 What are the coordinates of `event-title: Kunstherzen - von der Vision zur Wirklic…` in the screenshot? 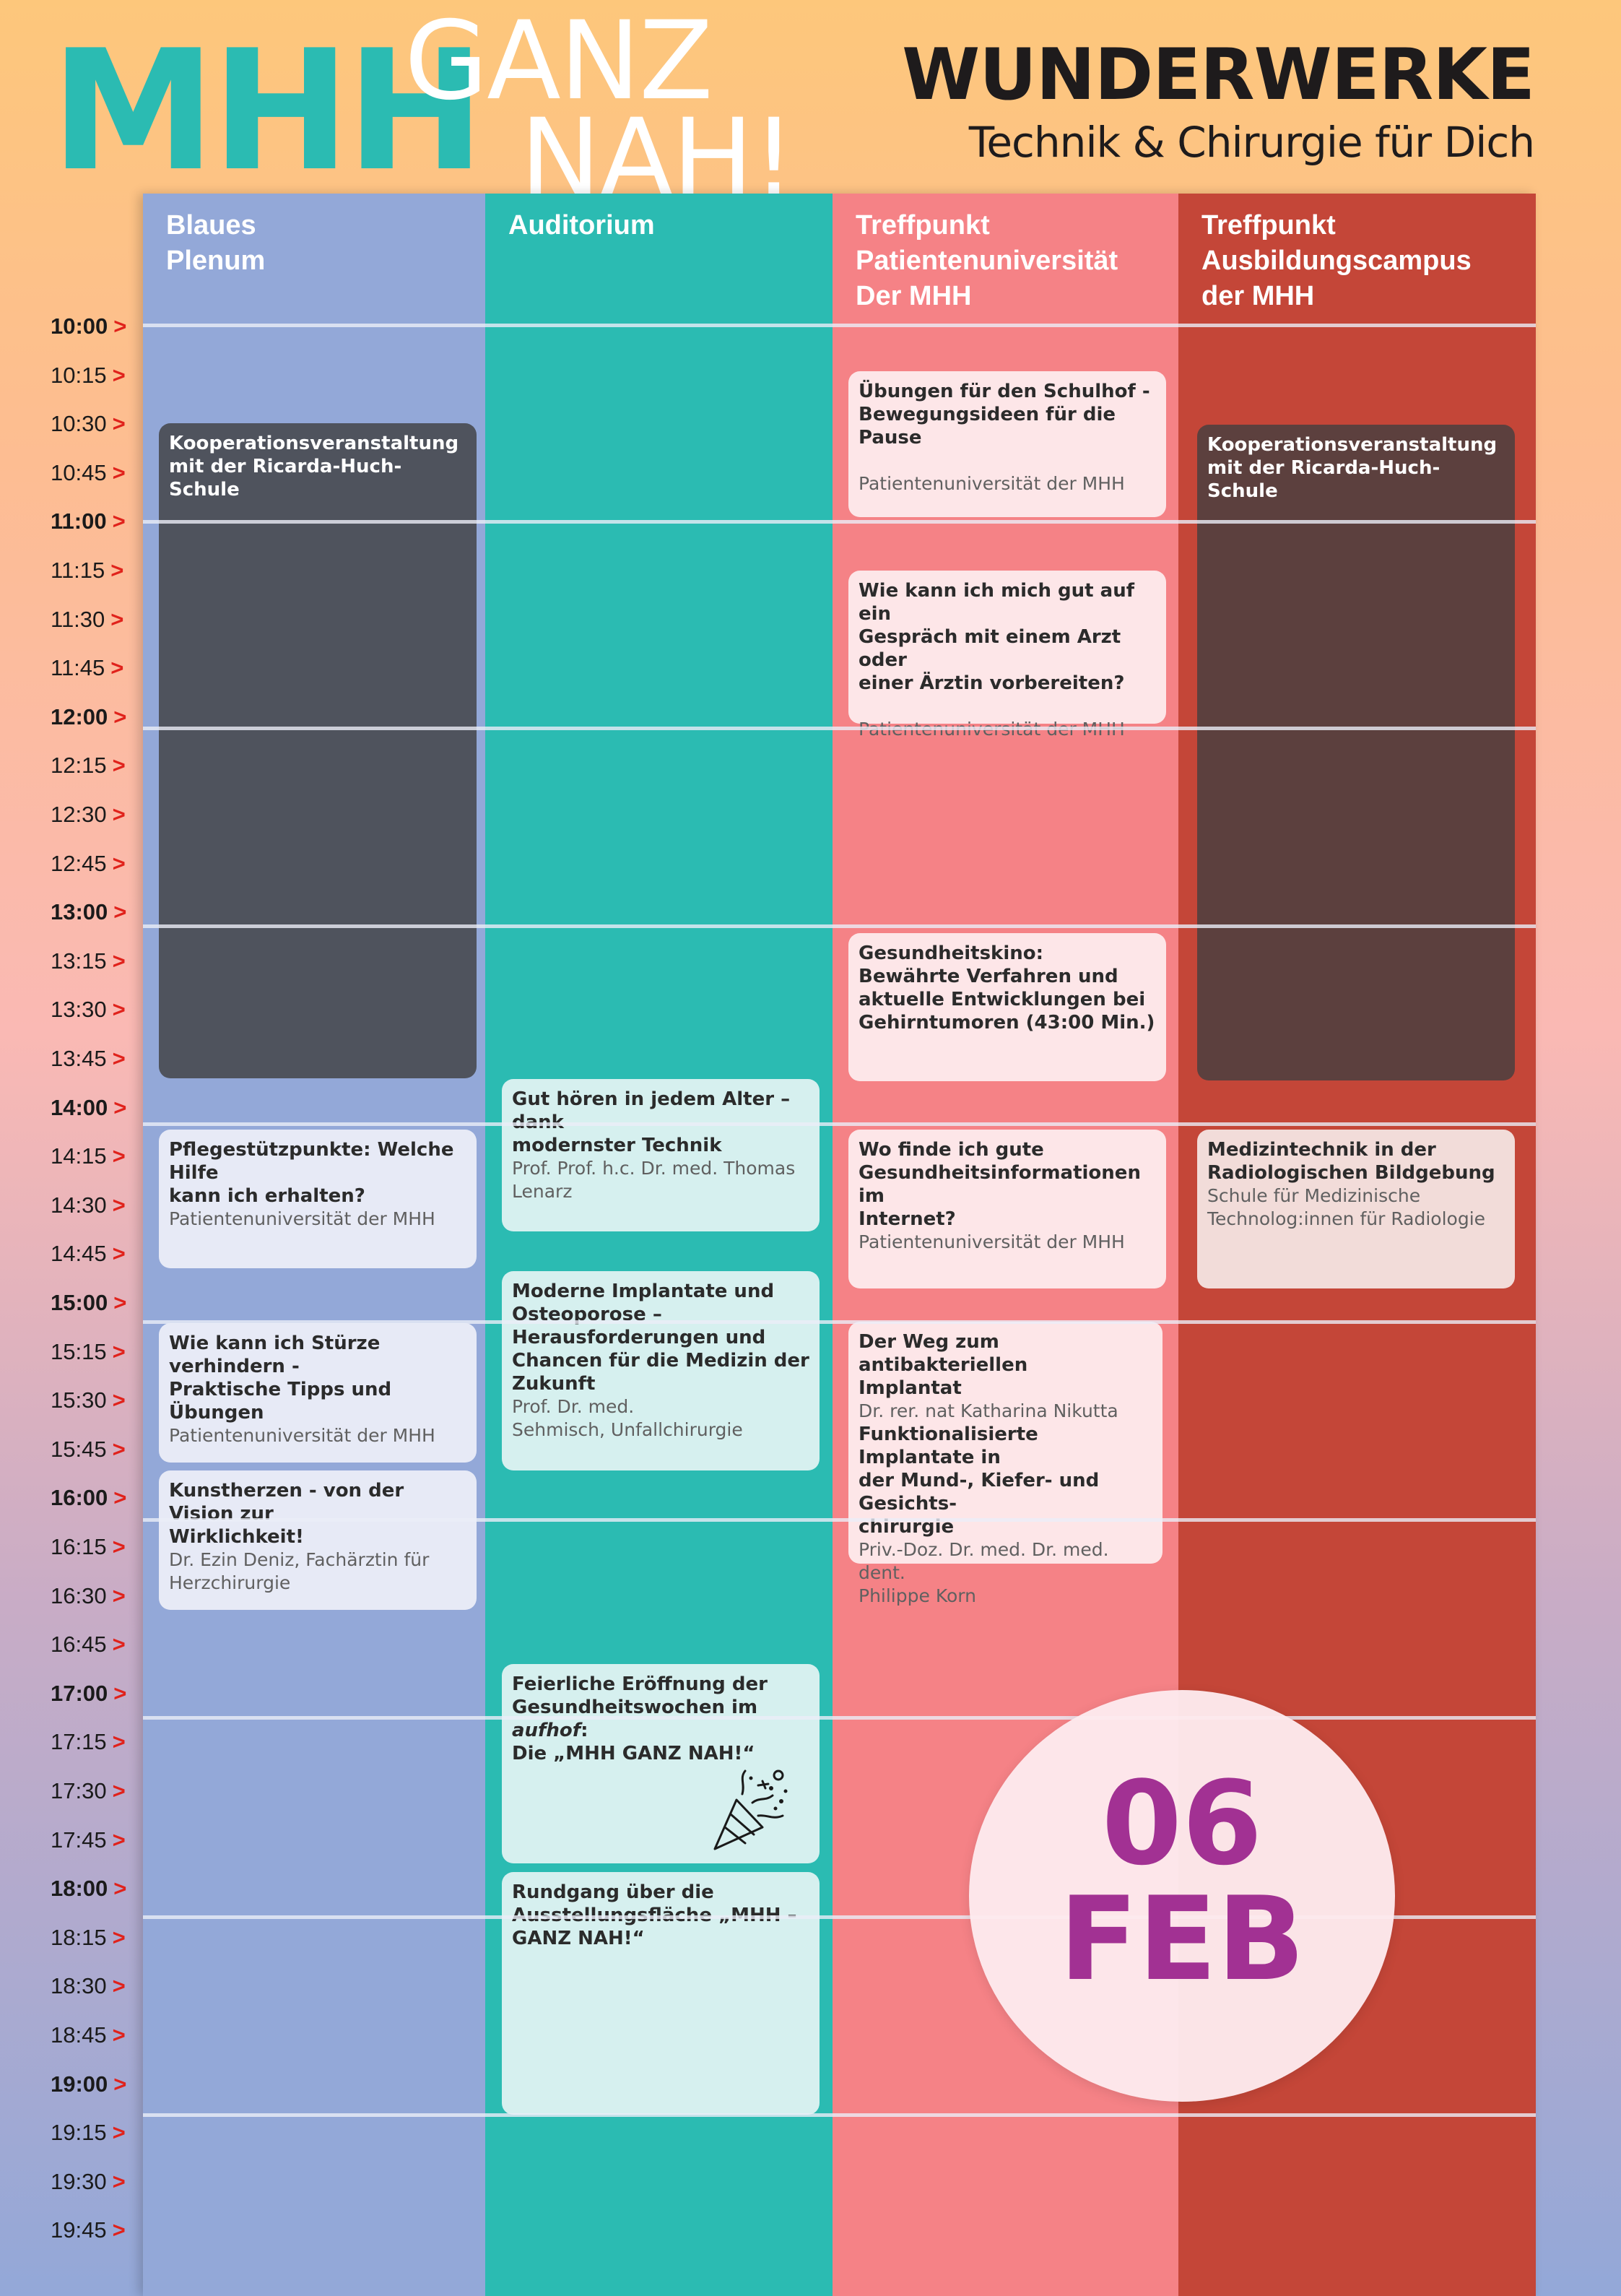 It's located at (286, 1514).